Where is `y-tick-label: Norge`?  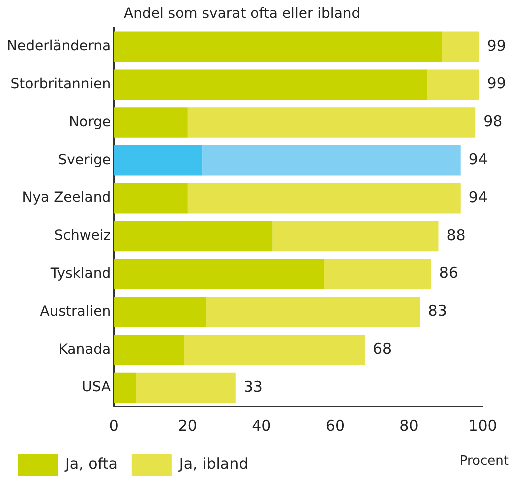 y-tick-label: Norge is located at coordinates (90, 122).